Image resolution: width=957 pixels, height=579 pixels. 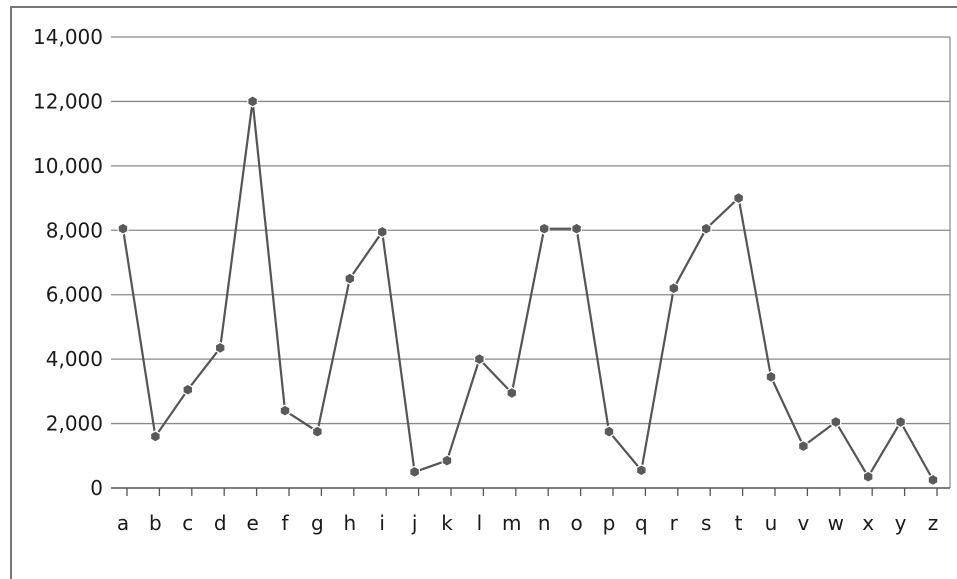 I want to click on x-tick-label: z, so click(x=933, y=523).